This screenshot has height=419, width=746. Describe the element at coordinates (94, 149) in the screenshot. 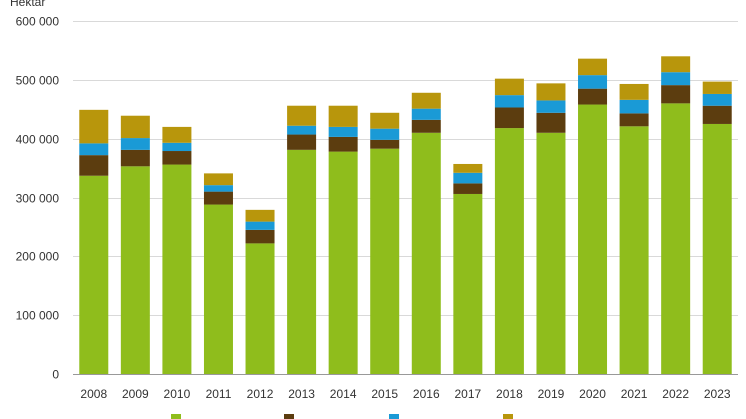

I see `bar-segment-2008-s3` at that location.